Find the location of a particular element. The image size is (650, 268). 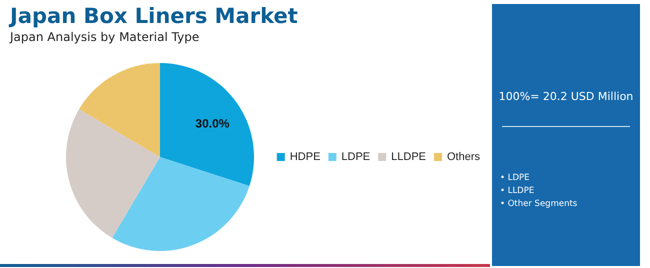

text: • LDPE is located at coordinates (515, 178).